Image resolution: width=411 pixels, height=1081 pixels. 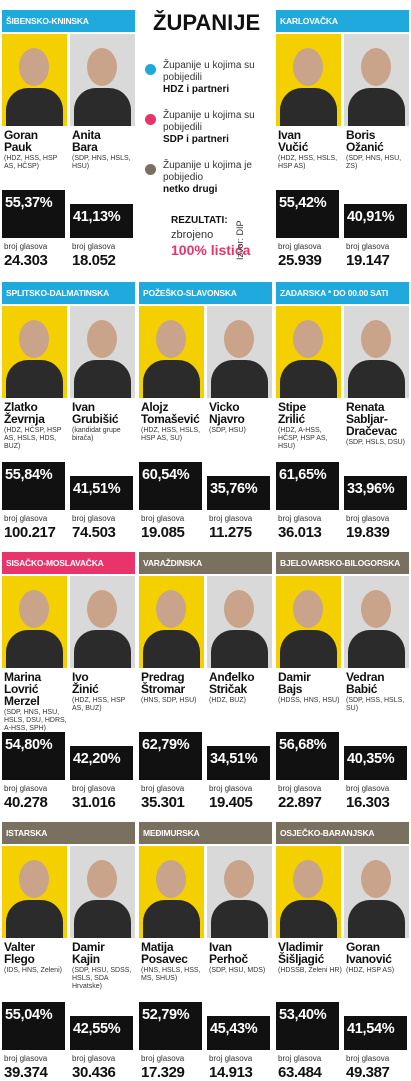 I want to click on source: Izvor: DIP, so click(x=240, y=240).